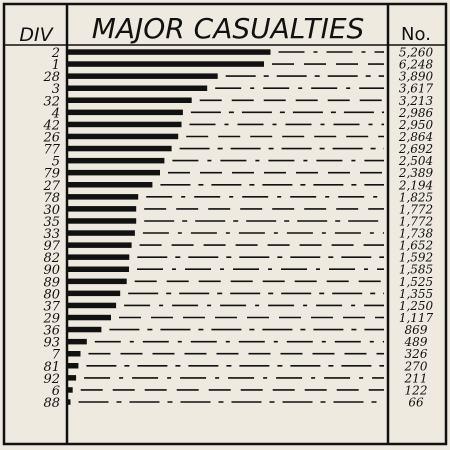 Image resolution: width=450 pixels, height=450 pixels. Describe the element at coordinates (415, 149) in the screenshot. I see `value-label: 2,692` at that location.